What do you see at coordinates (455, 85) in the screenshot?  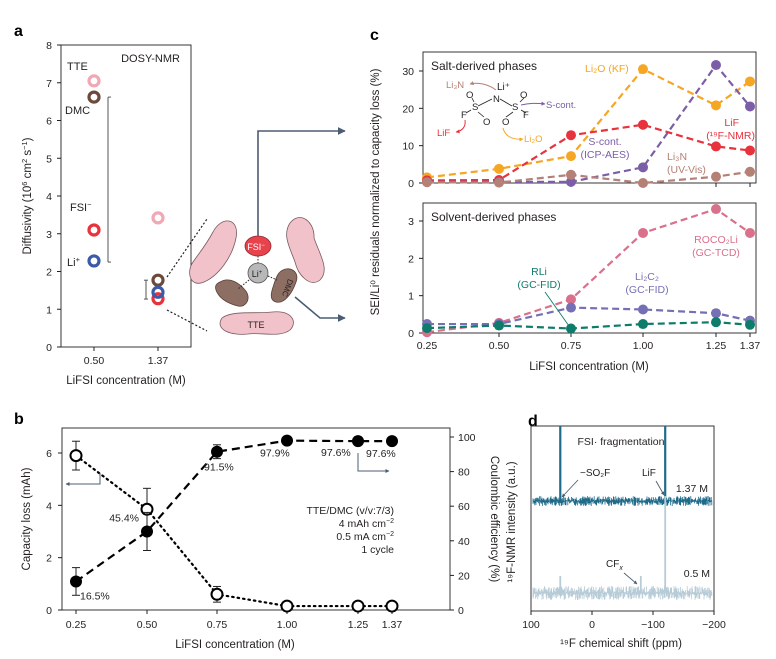 I see `mol-label-li3n: Li₃N` at bounding box center [455, 85].